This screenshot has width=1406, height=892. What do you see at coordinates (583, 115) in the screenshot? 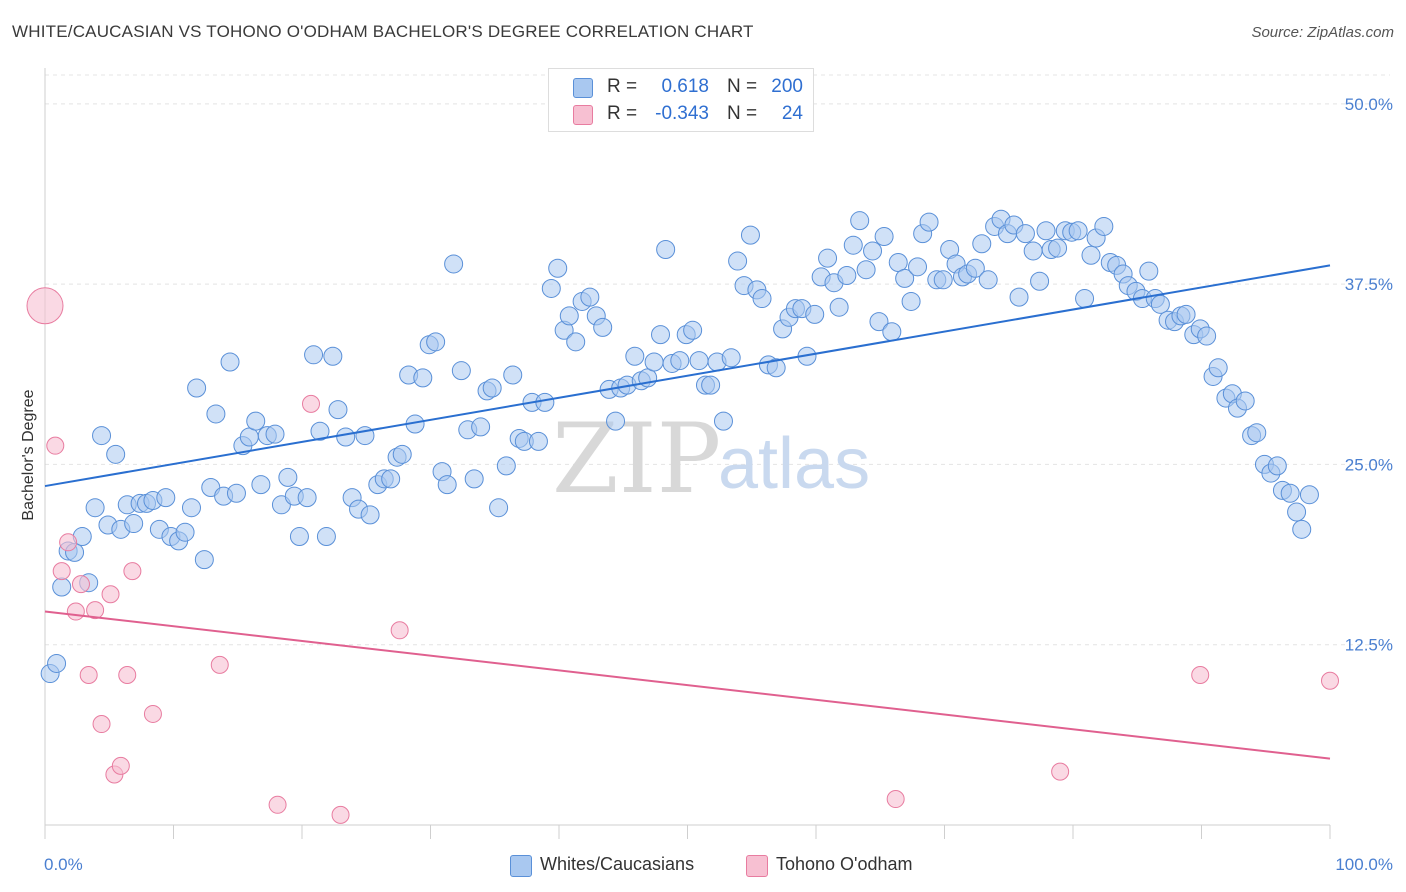
I see `legend-swatch-tohono` at bounding box center [583, 115].